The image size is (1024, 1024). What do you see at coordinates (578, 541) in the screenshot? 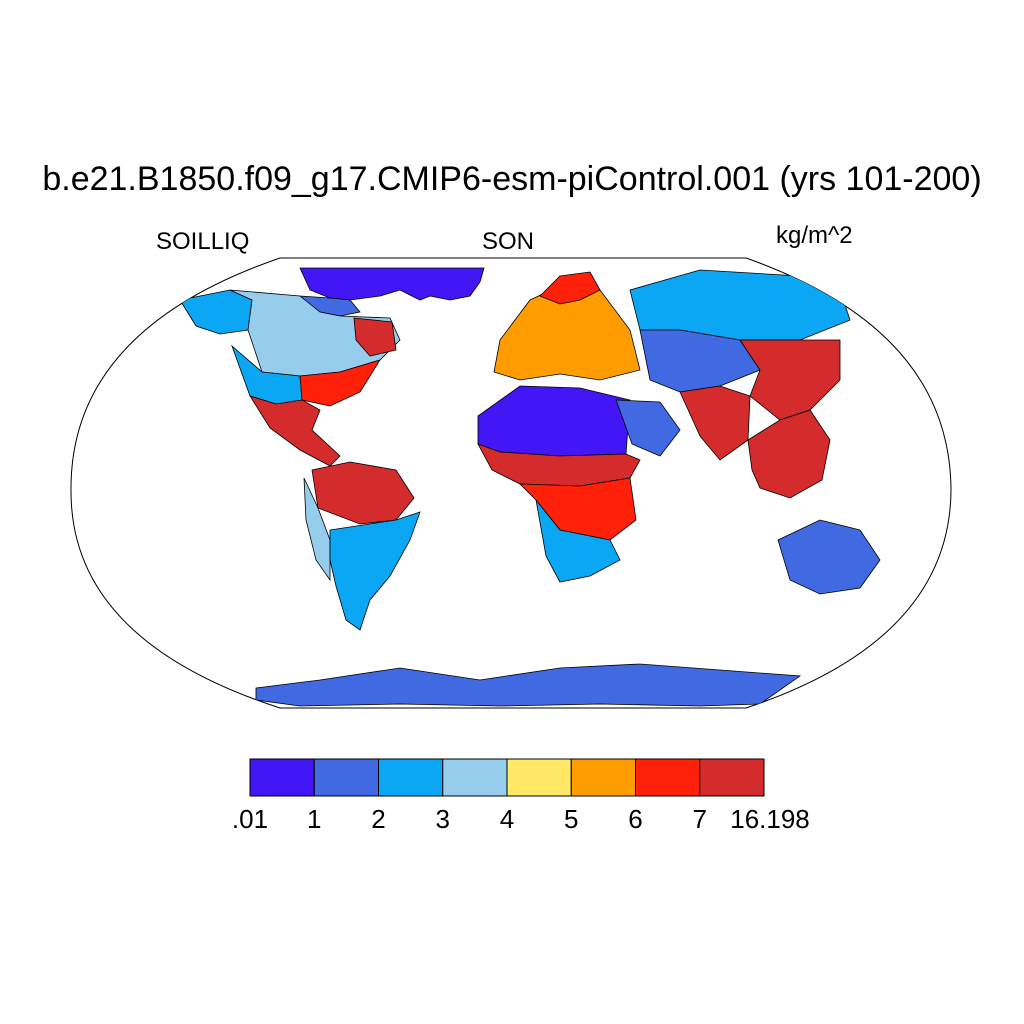
I see `region-southern-africa` at bounding box center [578, 541].